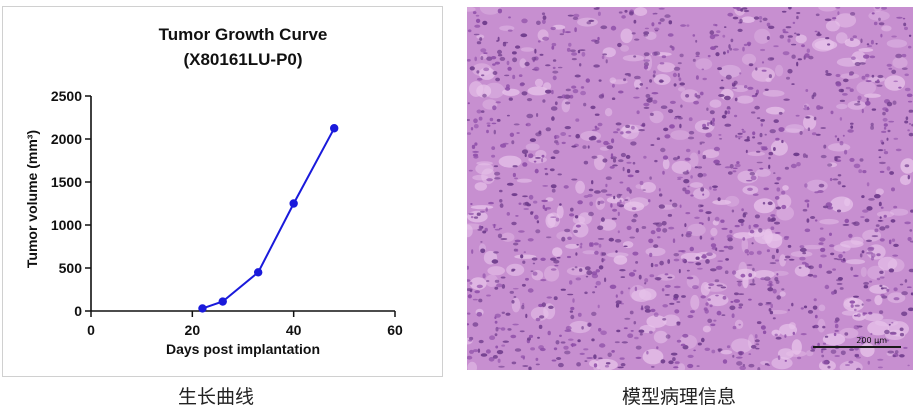 This screenshot has width=917, height=410. What do you see at coordinates (91, 330) in the screenshot?
I see `x-tick-label: 0` at bounding box center [91, 330].